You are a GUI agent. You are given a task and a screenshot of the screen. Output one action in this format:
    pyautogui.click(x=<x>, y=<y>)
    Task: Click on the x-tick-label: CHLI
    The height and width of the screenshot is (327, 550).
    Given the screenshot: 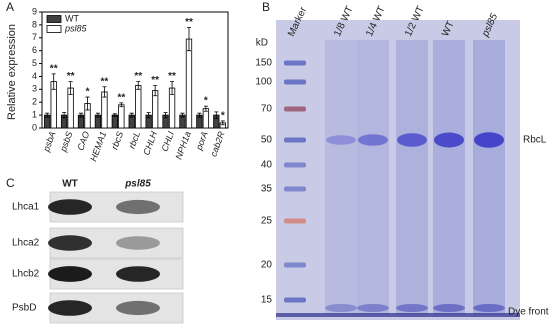 What is the action you would take?
    pyautogui.click(x=168, y=141)
    